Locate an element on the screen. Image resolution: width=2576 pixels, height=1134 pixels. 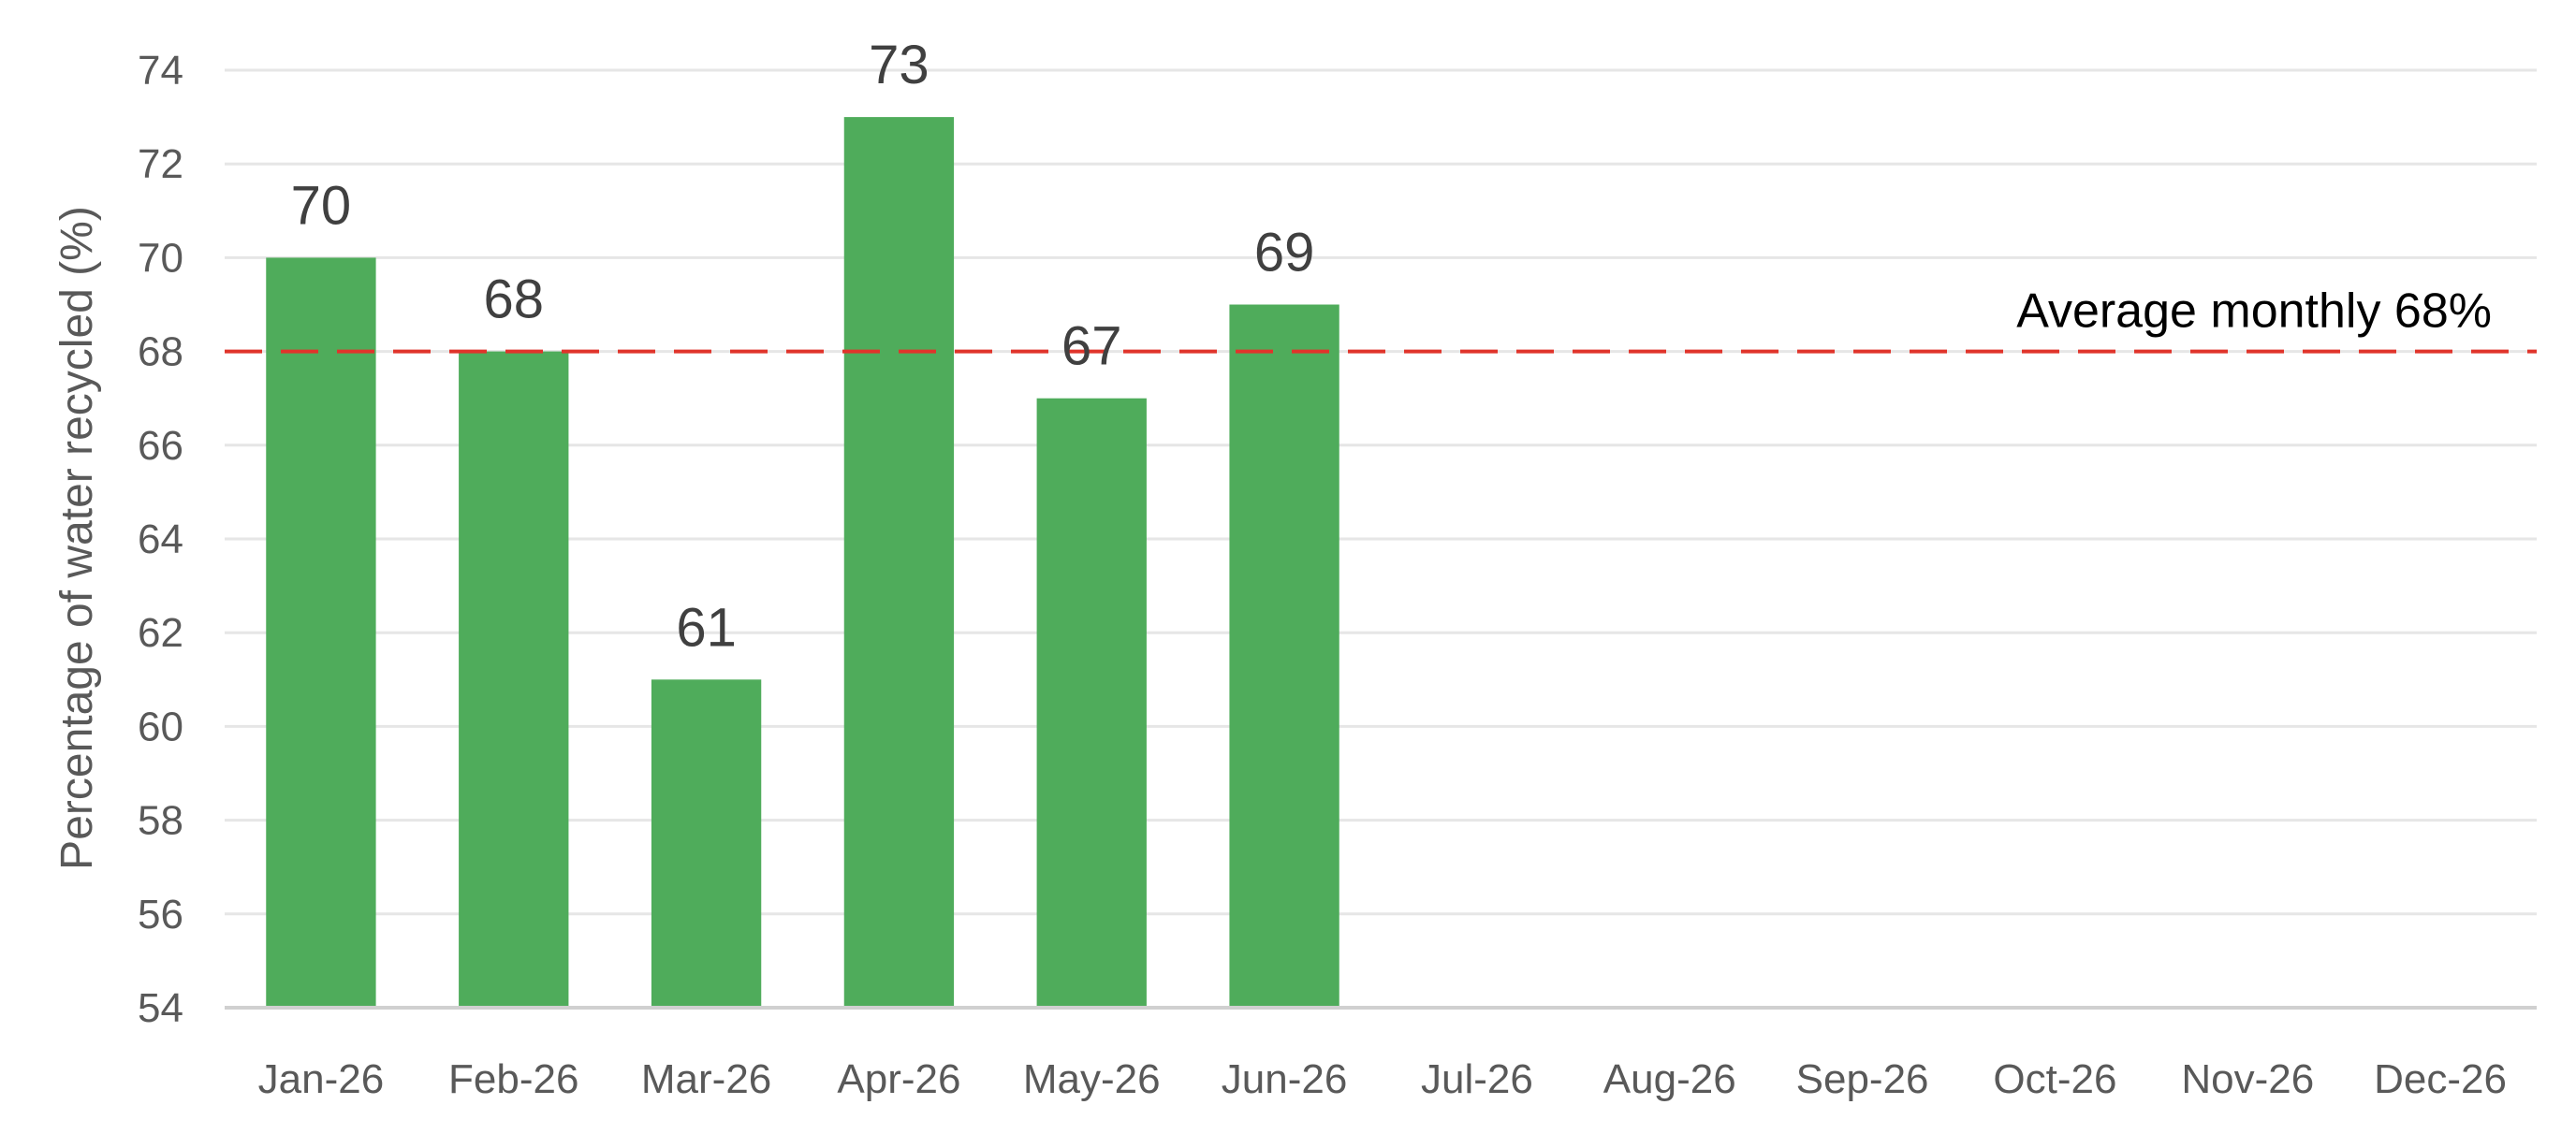
x-tick-label: Mar-26 is located at coordinates (706, 1079).